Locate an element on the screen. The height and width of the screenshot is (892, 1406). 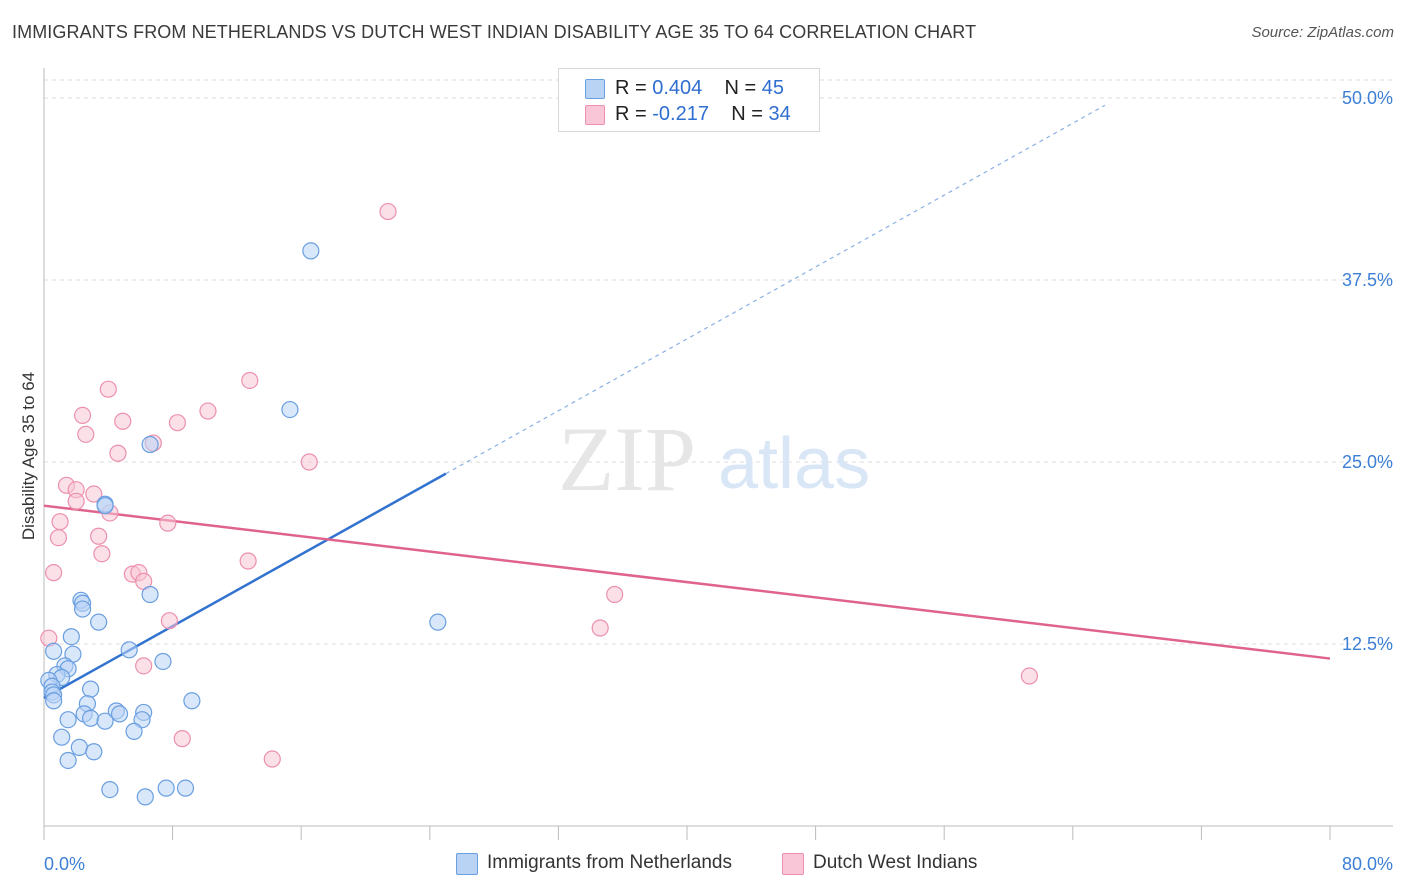
legend-n-value: 34 is located at coordinates (779, 114).